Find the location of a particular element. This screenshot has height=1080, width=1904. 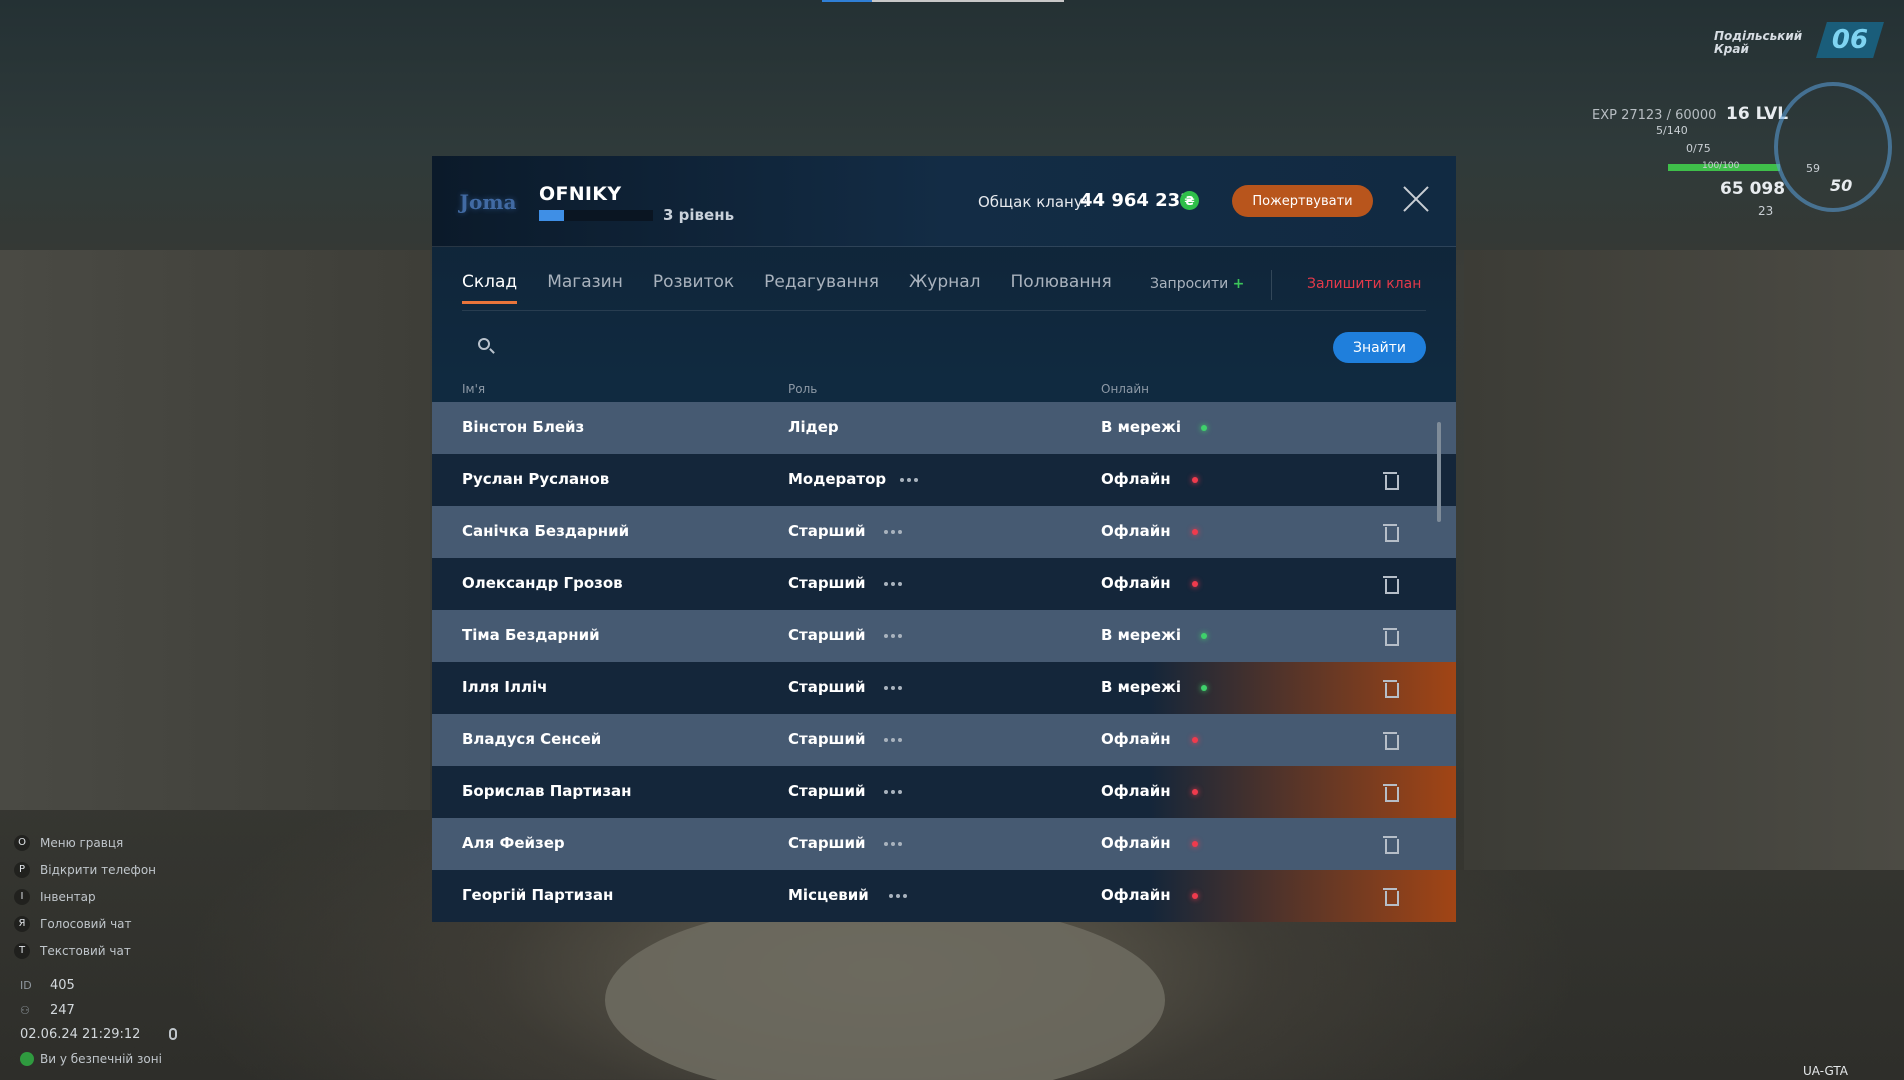

search-input is located at coordinates (802, 346).